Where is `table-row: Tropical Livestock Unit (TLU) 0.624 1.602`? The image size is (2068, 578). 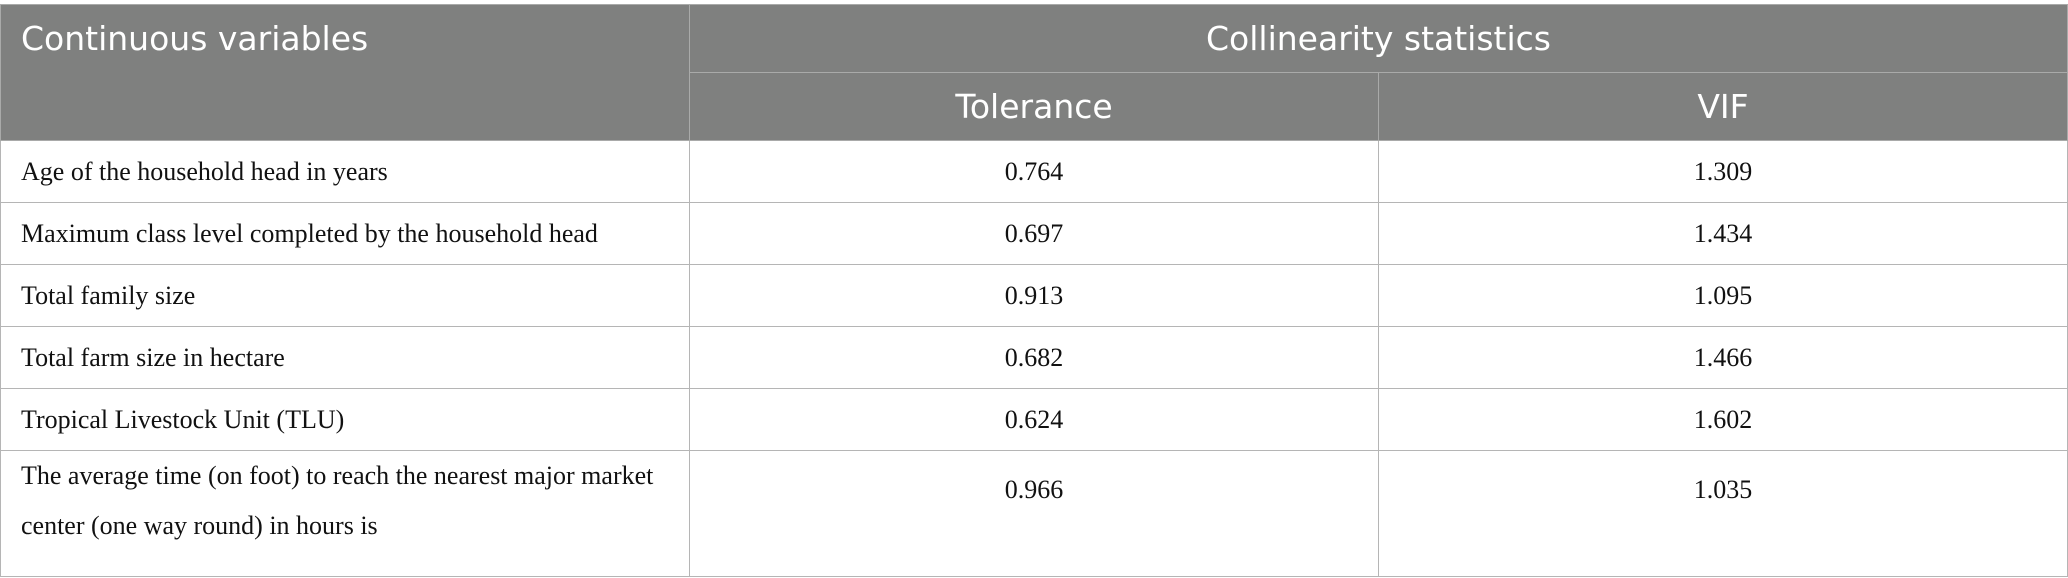
table-row: Tropical Livestock Unit (TLU) 0.624 1.602 is located at coordinates (1034, 419).